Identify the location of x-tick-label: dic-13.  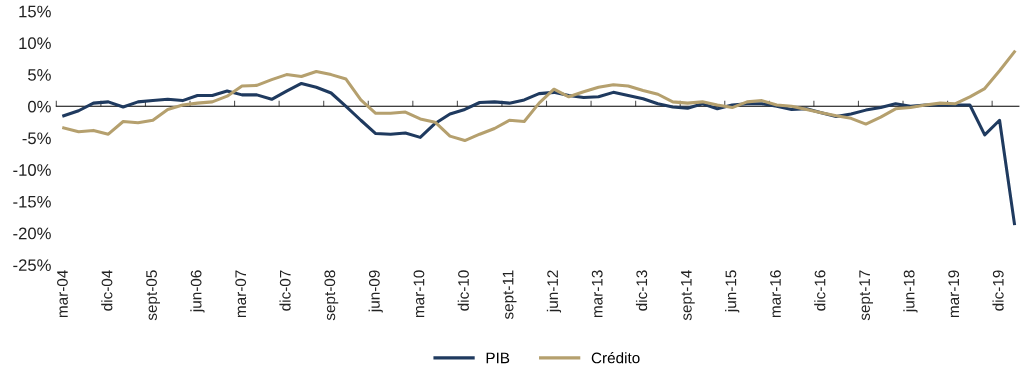
(641, 290).